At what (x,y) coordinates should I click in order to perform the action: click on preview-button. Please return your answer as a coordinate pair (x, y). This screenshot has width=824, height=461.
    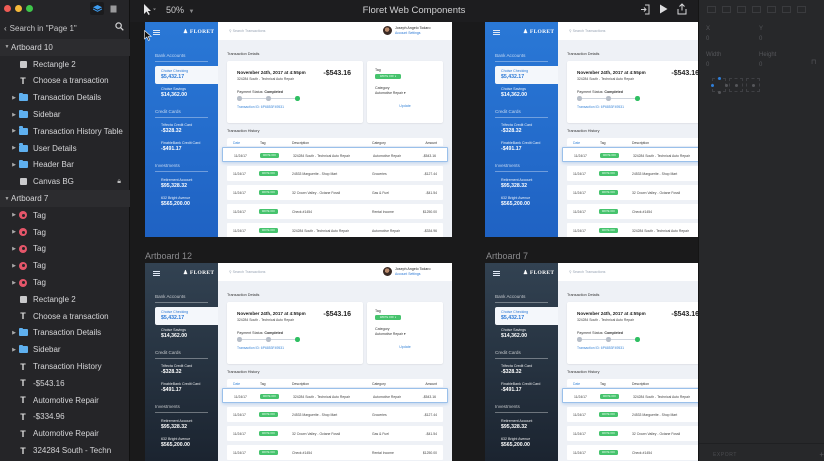
    Looking at the image, I should click on (663, 10).